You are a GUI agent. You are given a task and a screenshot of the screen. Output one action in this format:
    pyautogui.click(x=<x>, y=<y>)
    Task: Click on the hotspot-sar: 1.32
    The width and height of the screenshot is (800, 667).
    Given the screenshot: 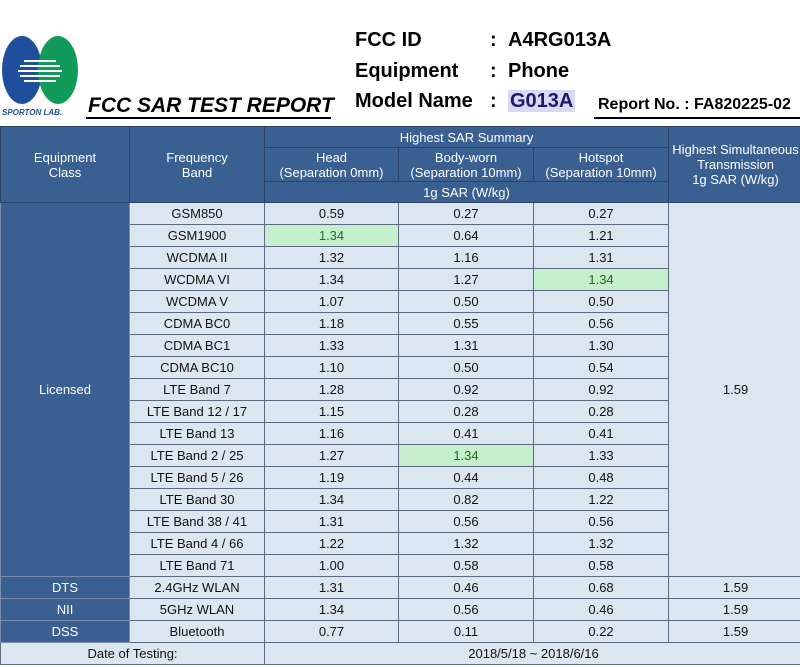 What is the action you would take?
    pyautogui.click(x=601, y=543)
    